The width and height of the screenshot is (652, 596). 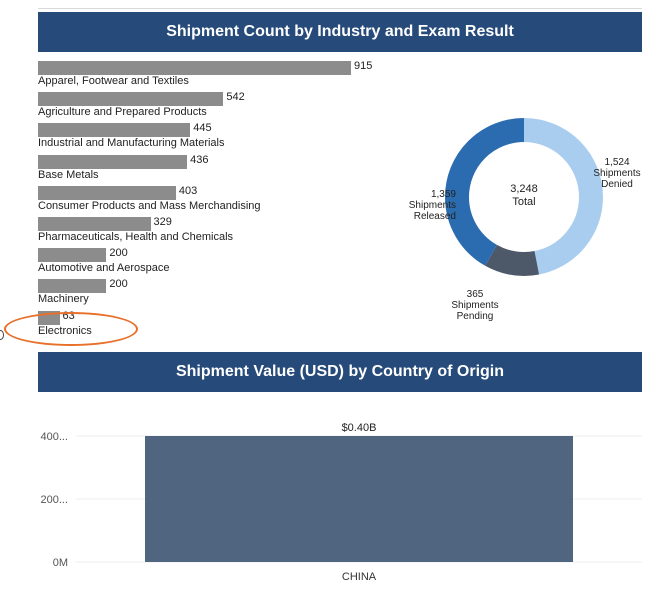 What do you see at coordinates (475, 316) in the screenshot?
I see `donut-slice-name: Pending` at bounding box center [475, 316].